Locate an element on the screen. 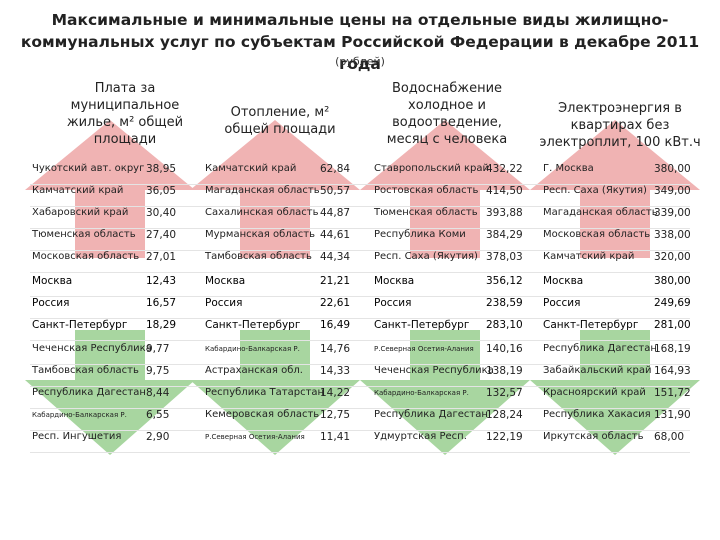  header-line: Плата за is located at coordinates (125, 88).